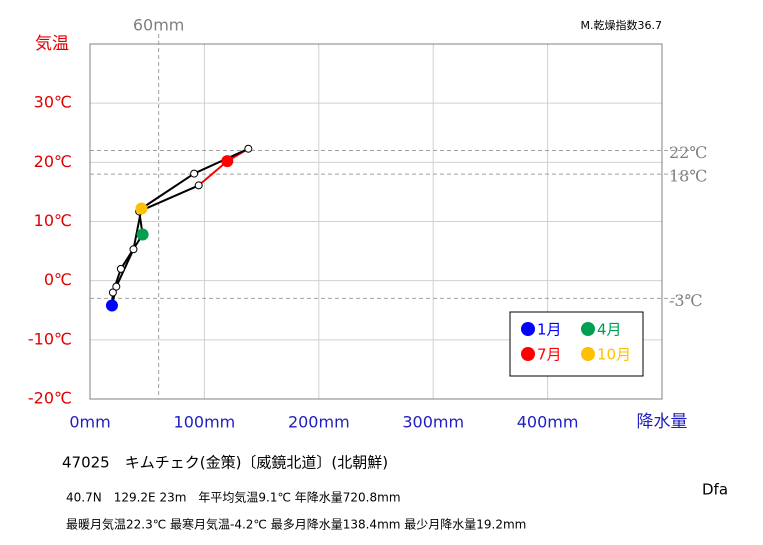 The width and height of the screenshot is (763, 545). What do you see at coordinates (233, 497) in the screenshot?
I see `info-line: 40.7N 129.2E 23m 年平均気温9.1℃ 年降水量720.8mm` at bounding box center [233, 497].